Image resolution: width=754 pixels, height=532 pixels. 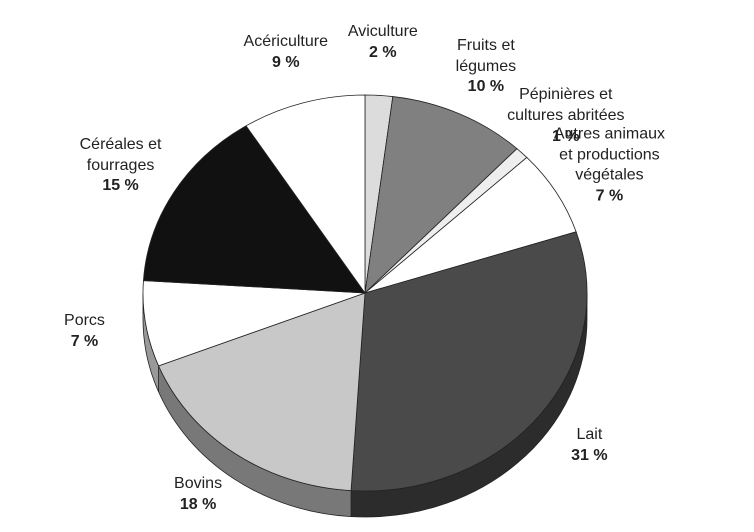 I want to click on slice-label: Fruits et légumes 10 %, so click(x=486, y=67).